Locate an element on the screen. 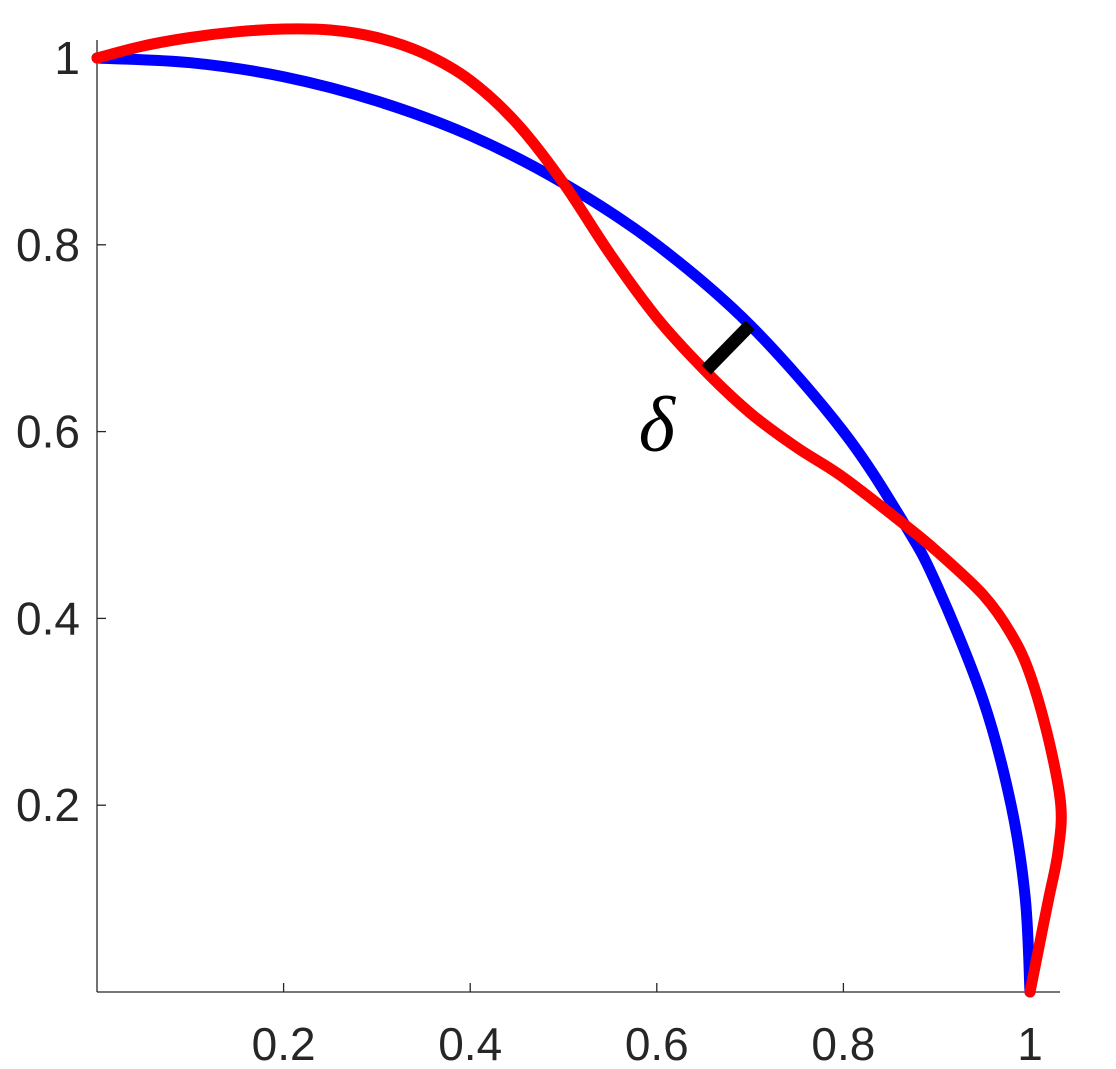 This screenshot has height=1069, width=1116. delta-segment is located at coordinates (728, 347).